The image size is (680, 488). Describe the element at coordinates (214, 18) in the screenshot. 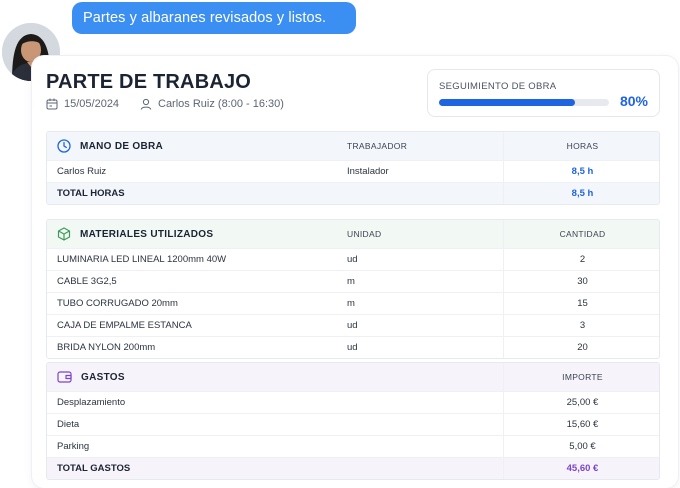

I see `chat-message-bubble: Partes y albaranes revisados y listos.` at that location.